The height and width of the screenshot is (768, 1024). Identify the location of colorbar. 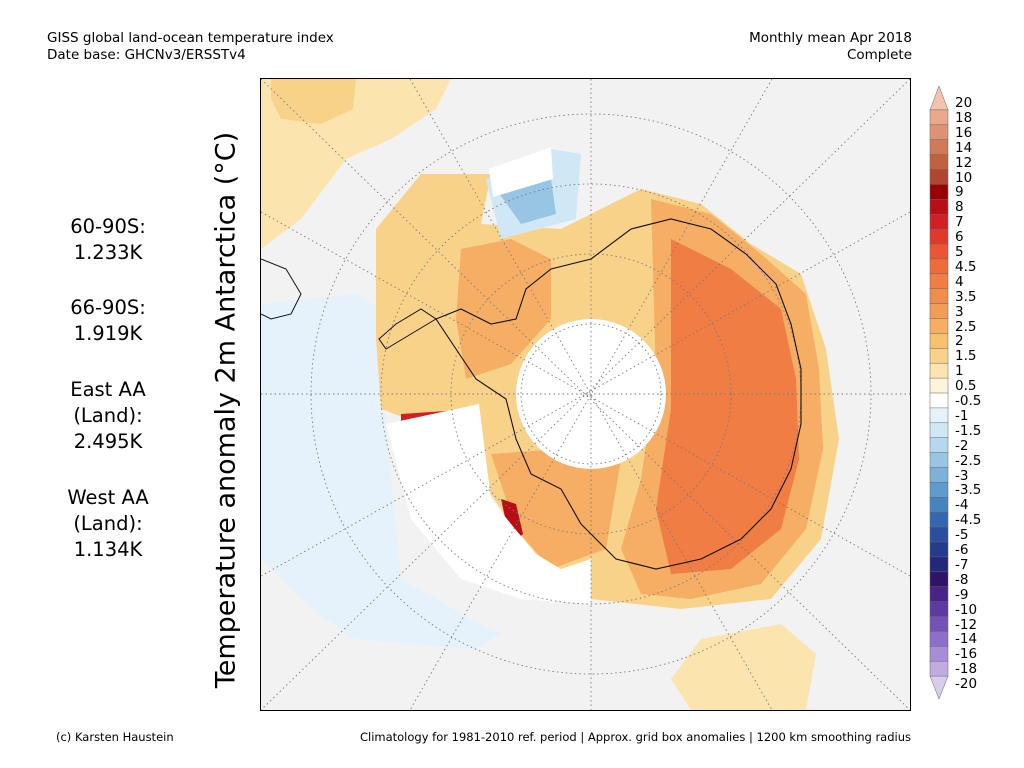
(939, 393).